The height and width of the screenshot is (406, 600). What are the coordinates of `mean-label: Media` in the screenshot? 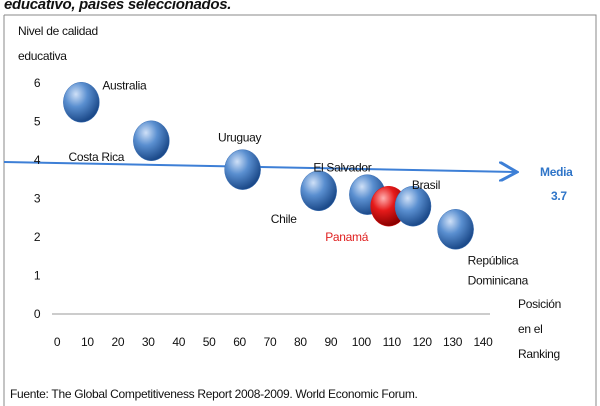 It's located at (556, 172).